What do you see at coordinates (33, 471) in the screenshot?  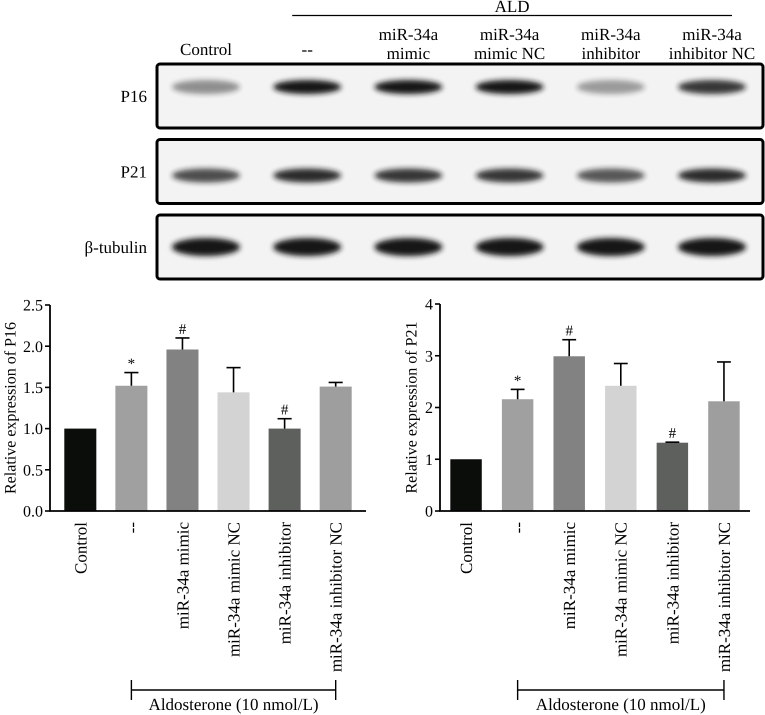 I see `y-tick-label: 0.5` at bounding box center [33, 471].